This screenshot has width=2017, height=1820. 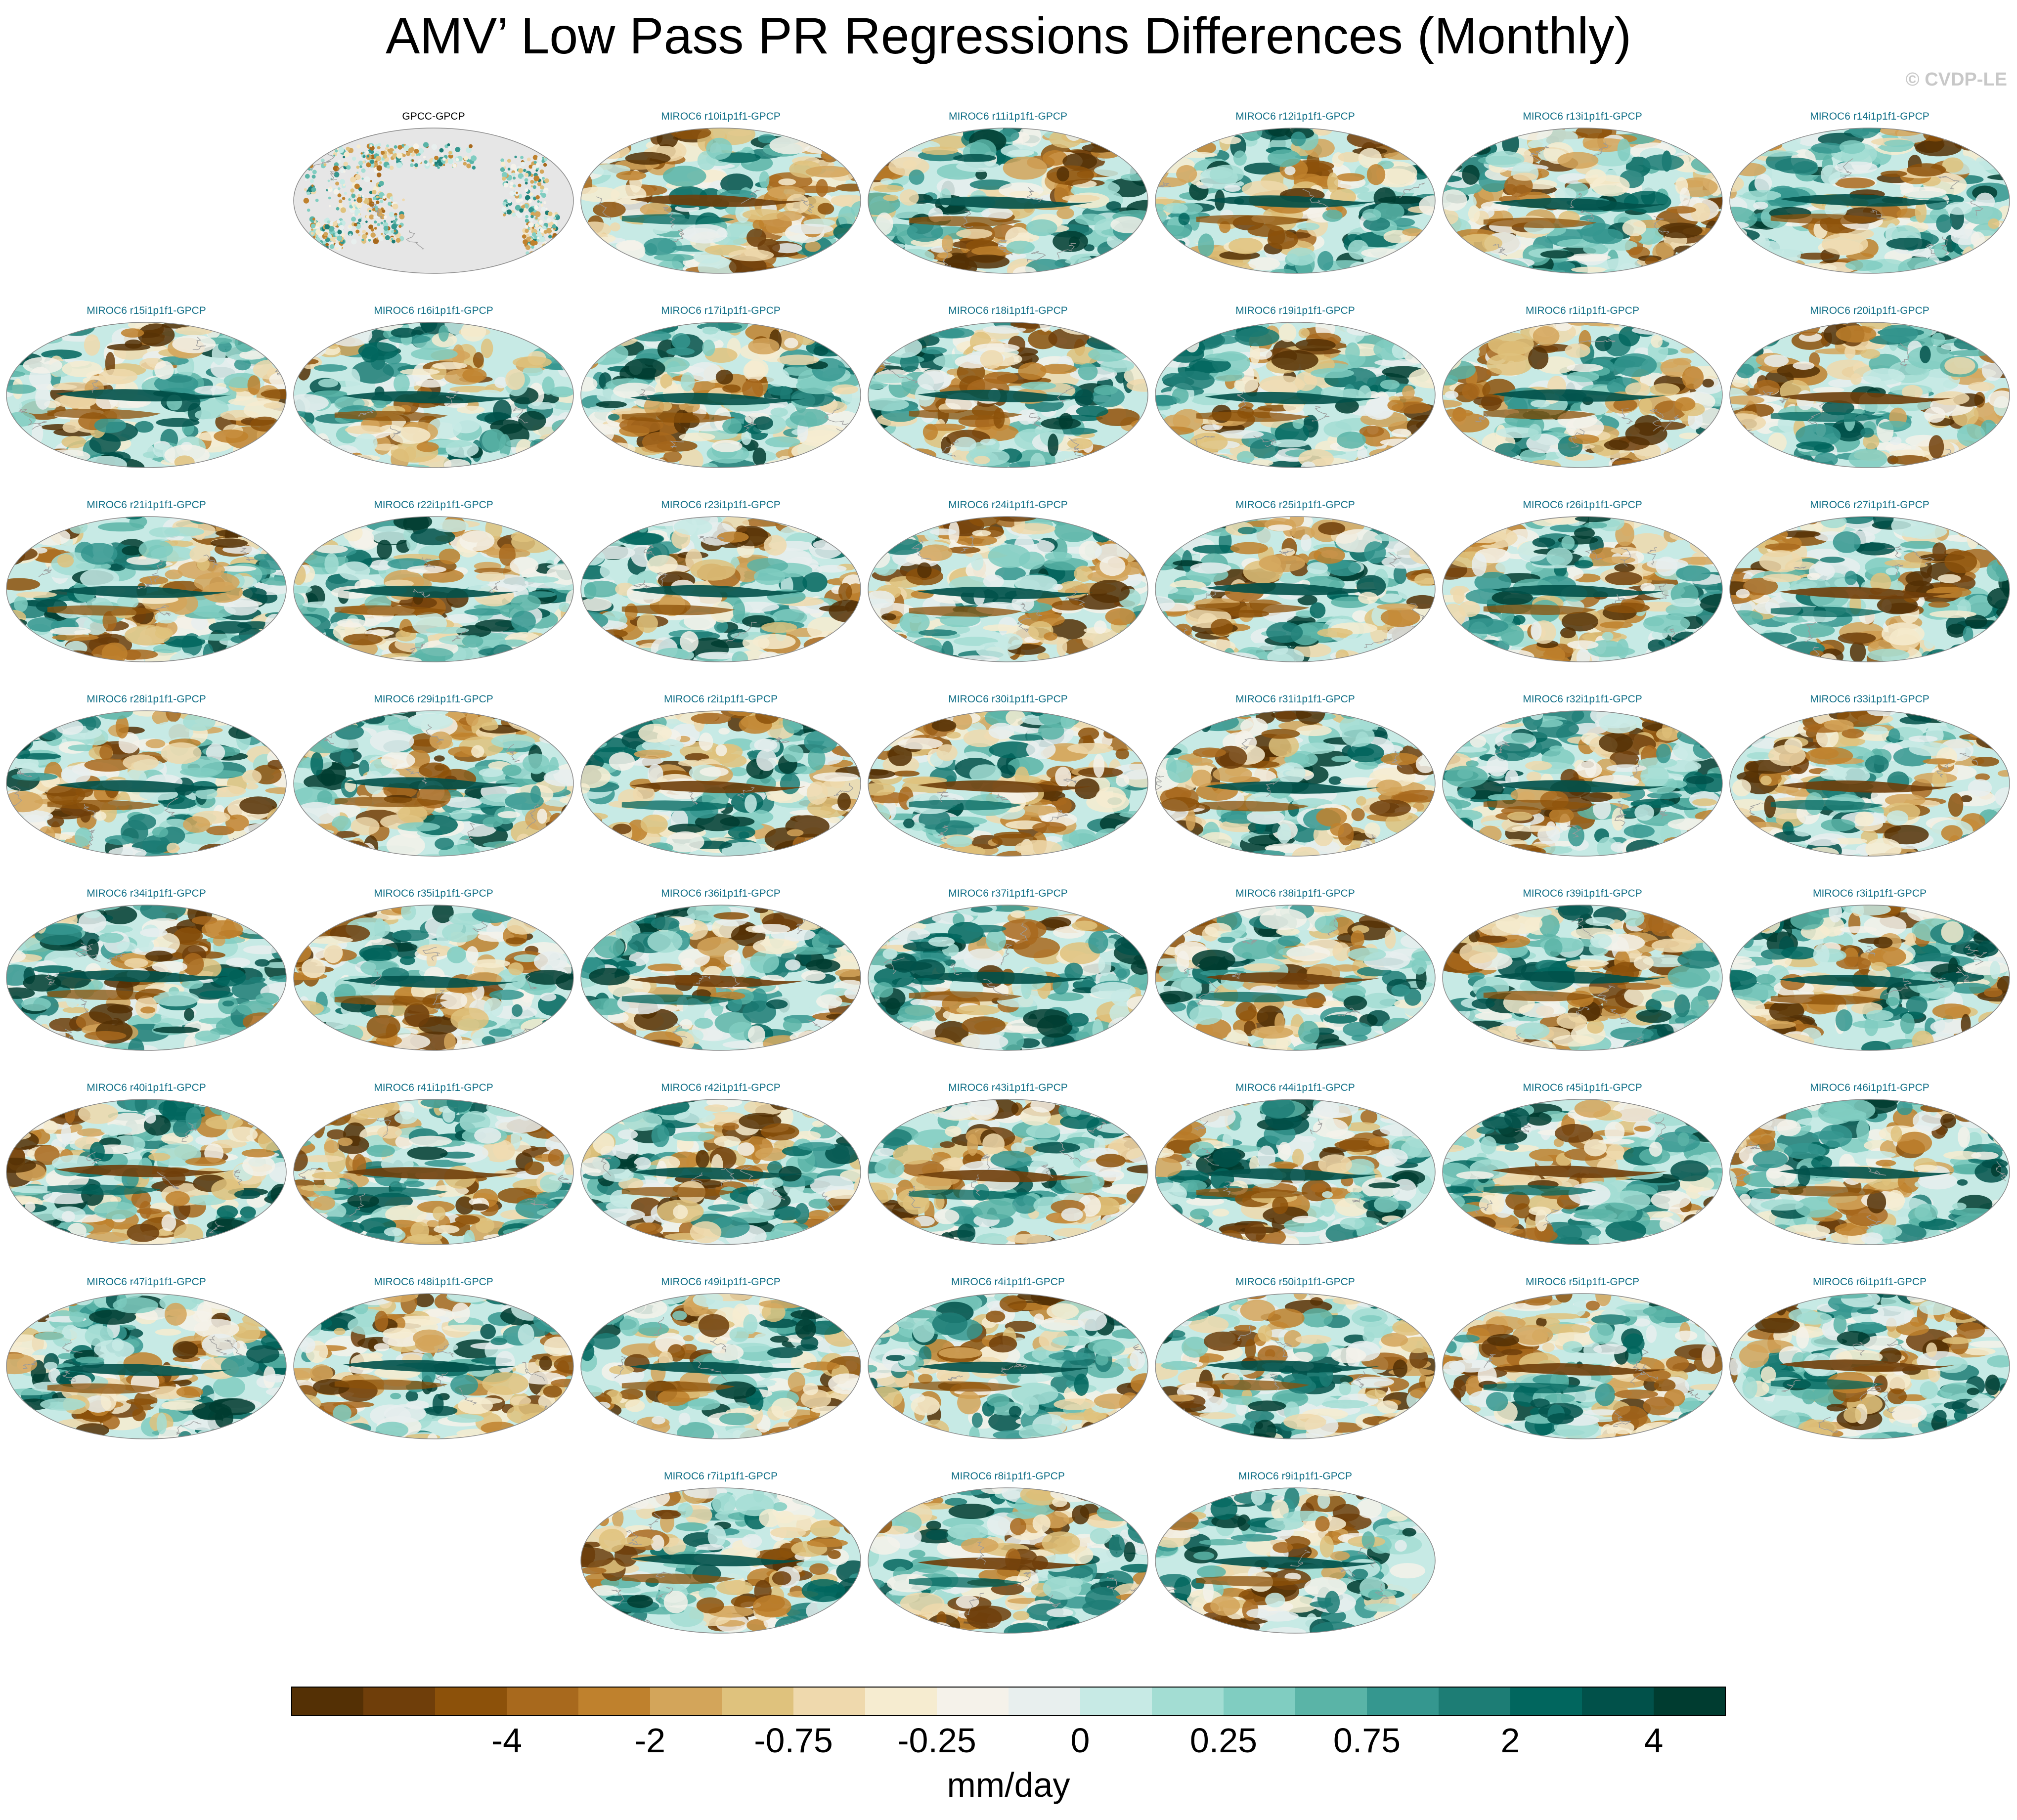 I want to click on panel-title: MIROC6 r42i1p1f1-GPCP, so click(x=721, y=1087).